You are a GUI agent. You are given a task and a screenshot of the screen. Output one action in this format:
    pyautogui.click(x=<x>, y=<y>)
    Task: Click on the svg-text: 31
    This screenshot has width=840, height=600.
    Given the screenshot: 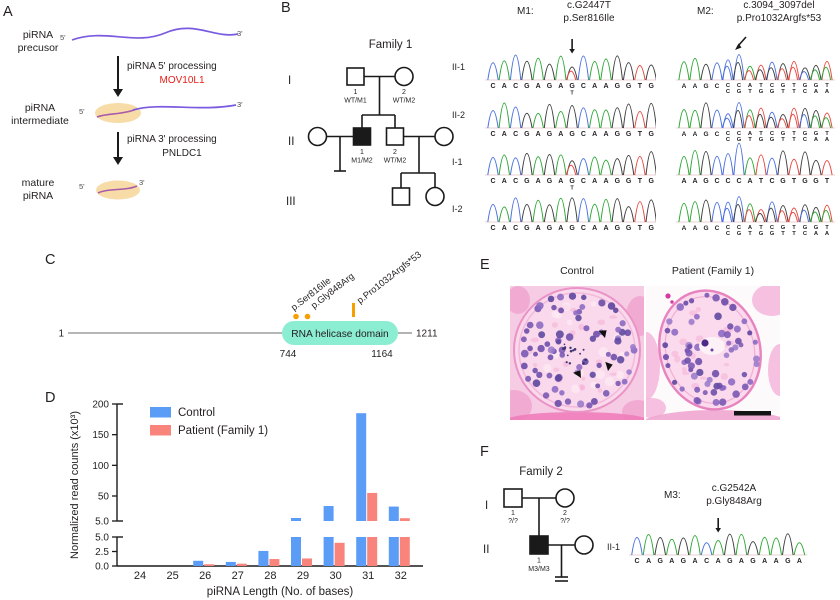 What is the action you would take?
    pyautogui.click(x=368, y=576)
    